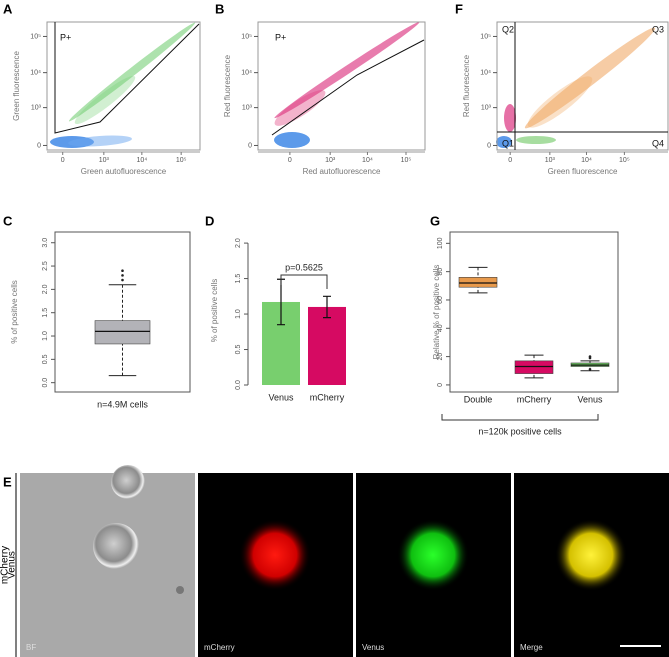 The height and width of the screenshot is (657, 669). I want to click on side-label: Venus, so click(12, 565).